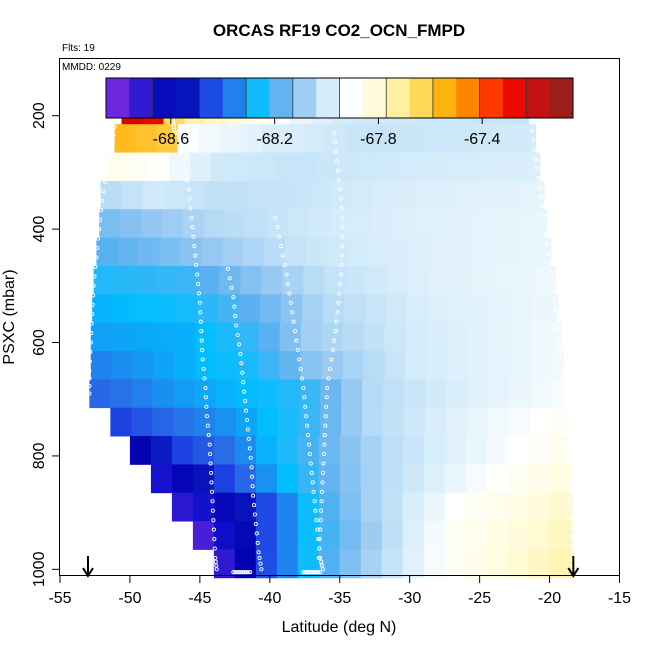 The width and height of the screenshot is (650, 650). Describe the element at coordinates (339, 30) in the screenshot. I see `chart-title: ORCAS RF19 CO2_OCN_FMPD` at that location.